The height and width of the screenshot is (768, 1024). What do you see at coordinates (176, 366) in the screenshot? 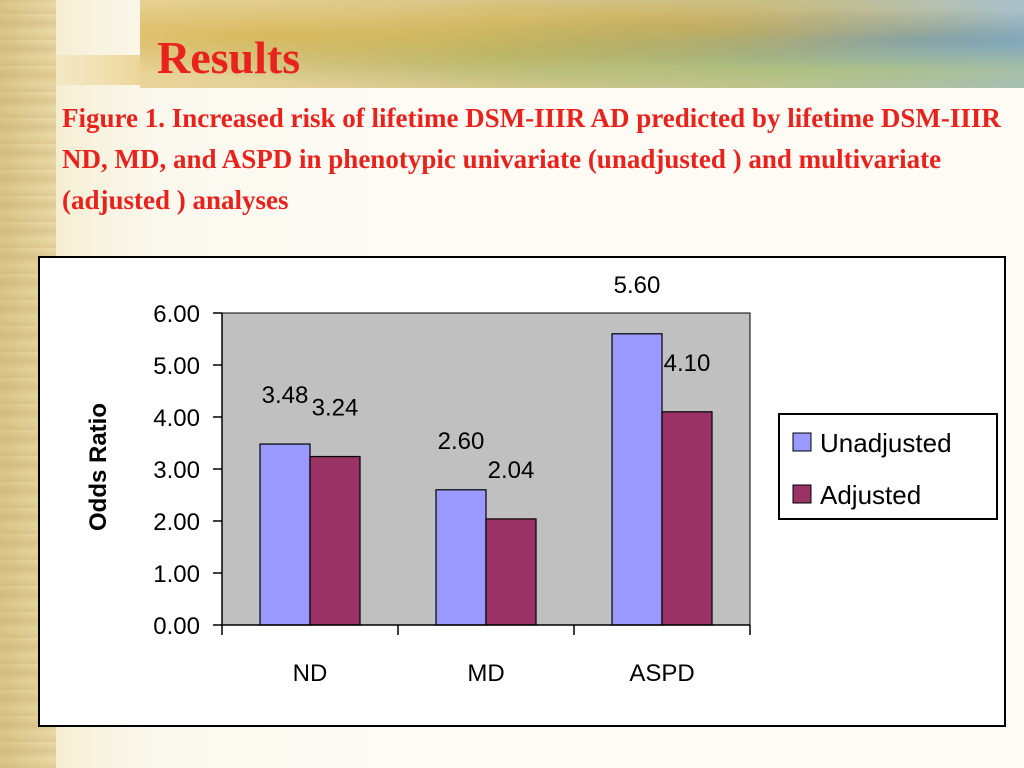
I see `y-tick-label: 5.00` at bounding box center [176, 366].